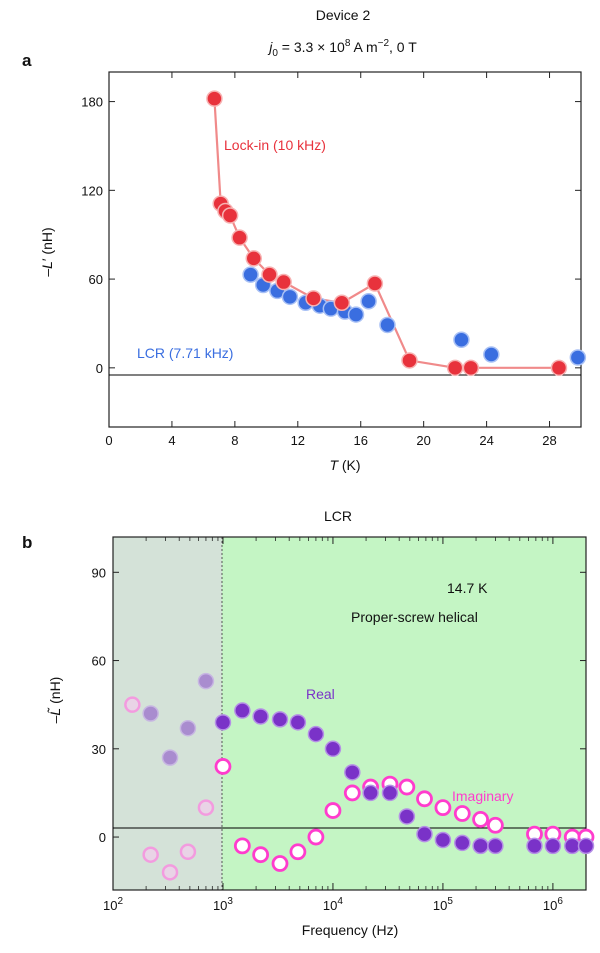 The height and width of the screenshot is (953, 600). Describe the element at coordinates (342, 48) in the screenshot. I see `panel-a-subtitle: j0 = 3.3 × 108 A m−2, 0 T` at that location.